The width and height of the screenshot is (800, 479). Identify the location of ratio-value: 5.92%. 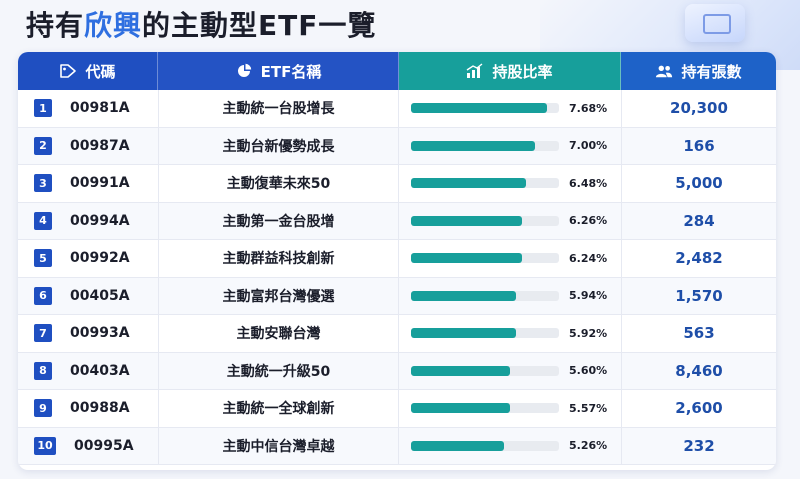
(588, 333).